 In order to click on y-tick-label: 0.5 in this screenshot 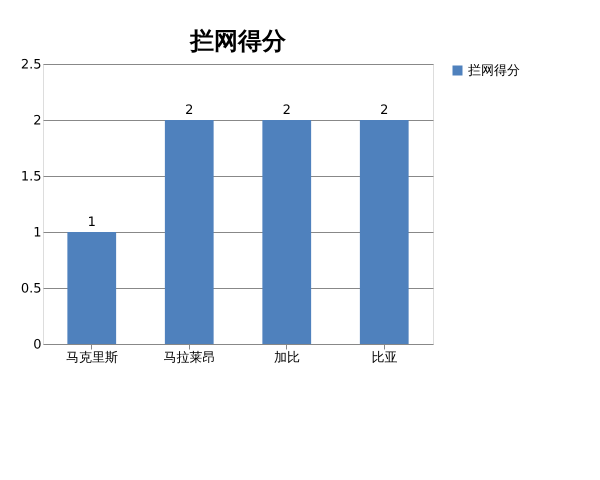, I will do `click(31, 289)`.